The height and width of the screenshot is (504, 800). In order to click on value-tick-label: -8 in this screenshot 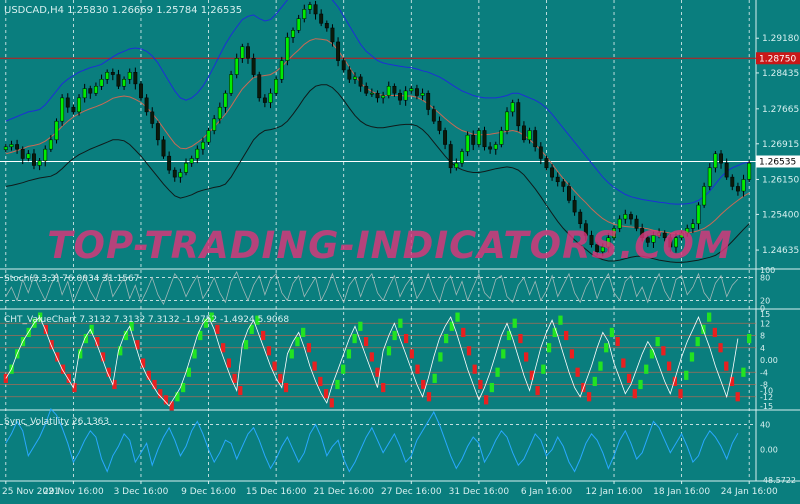, I will do `click(764, 385)`.